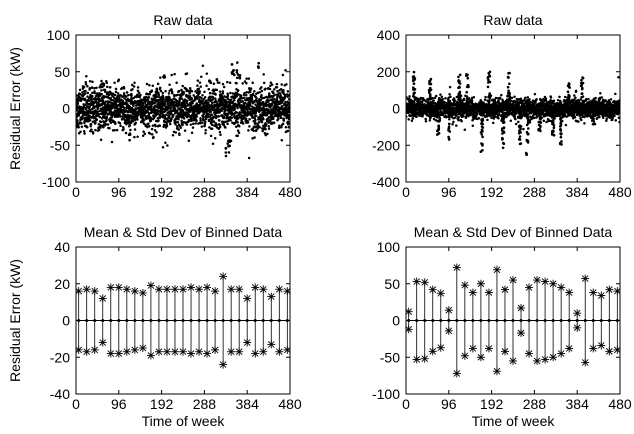 The width and height of the screenshot is (634, 434). I want to click on outlier-point, so click(233, 74).